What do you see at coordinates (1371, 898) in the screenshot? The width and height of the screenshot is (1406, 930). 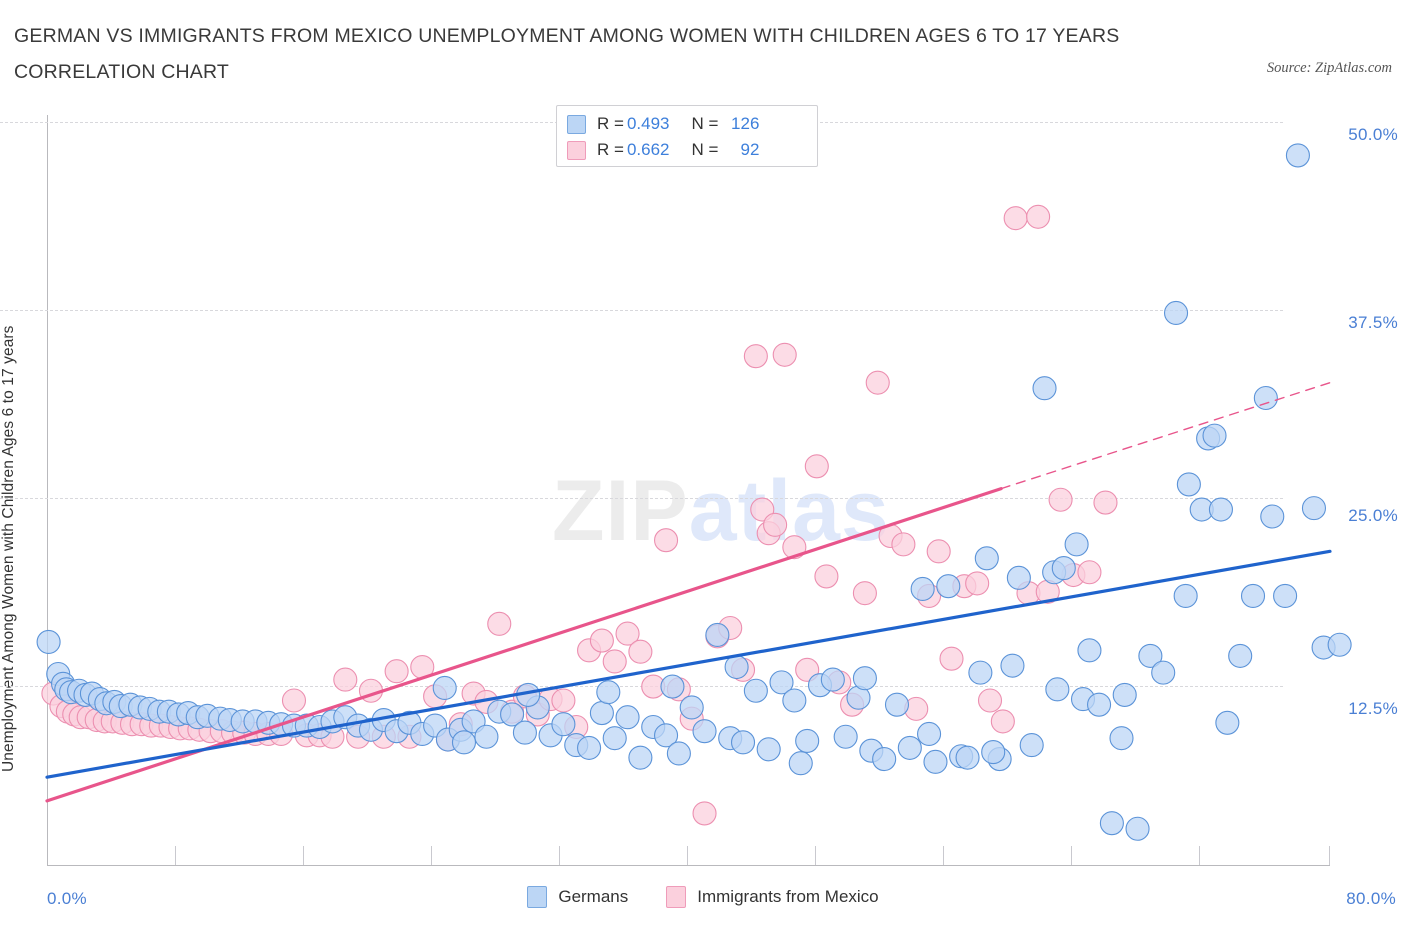 I see `x-tick-label-max: 80.0%` at bounding box center [1371, 898].